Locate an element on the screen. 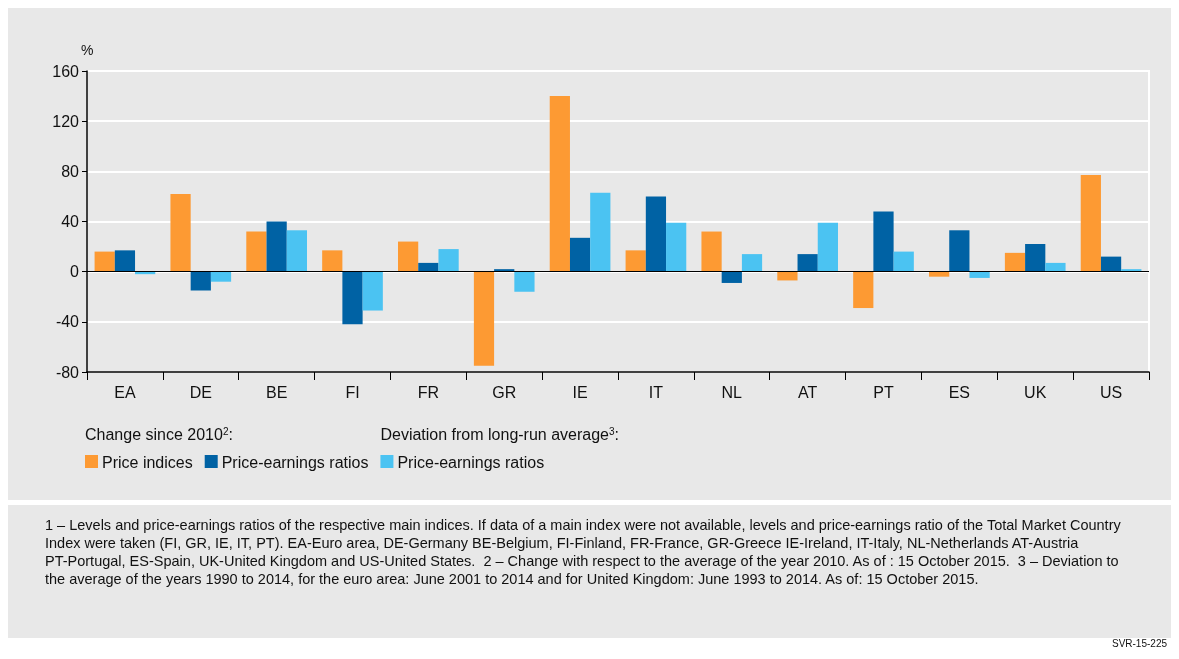 The width and height of the screenshot is (1179, 659). y-tick-label: 0 is located at coordinates (75, 272).